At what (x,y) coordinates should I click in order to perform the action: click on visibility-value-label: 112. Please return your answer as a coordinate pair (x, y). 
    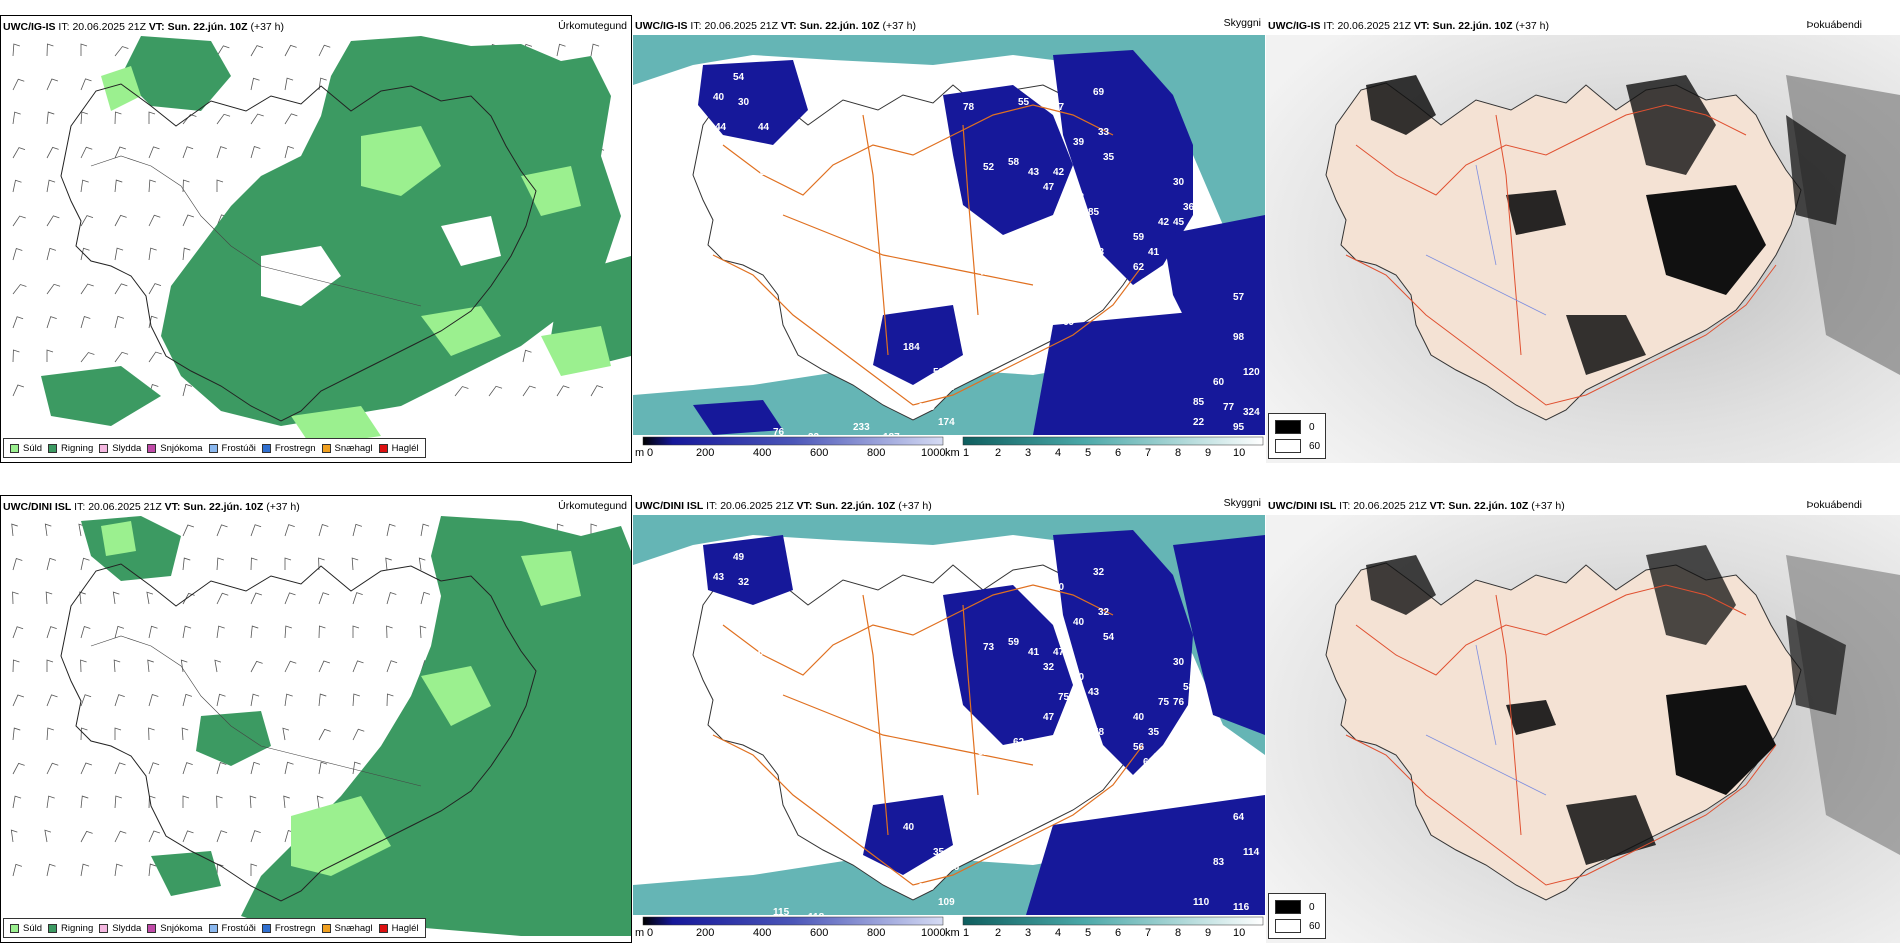
    Looking at the image, I should click on (766, 172).